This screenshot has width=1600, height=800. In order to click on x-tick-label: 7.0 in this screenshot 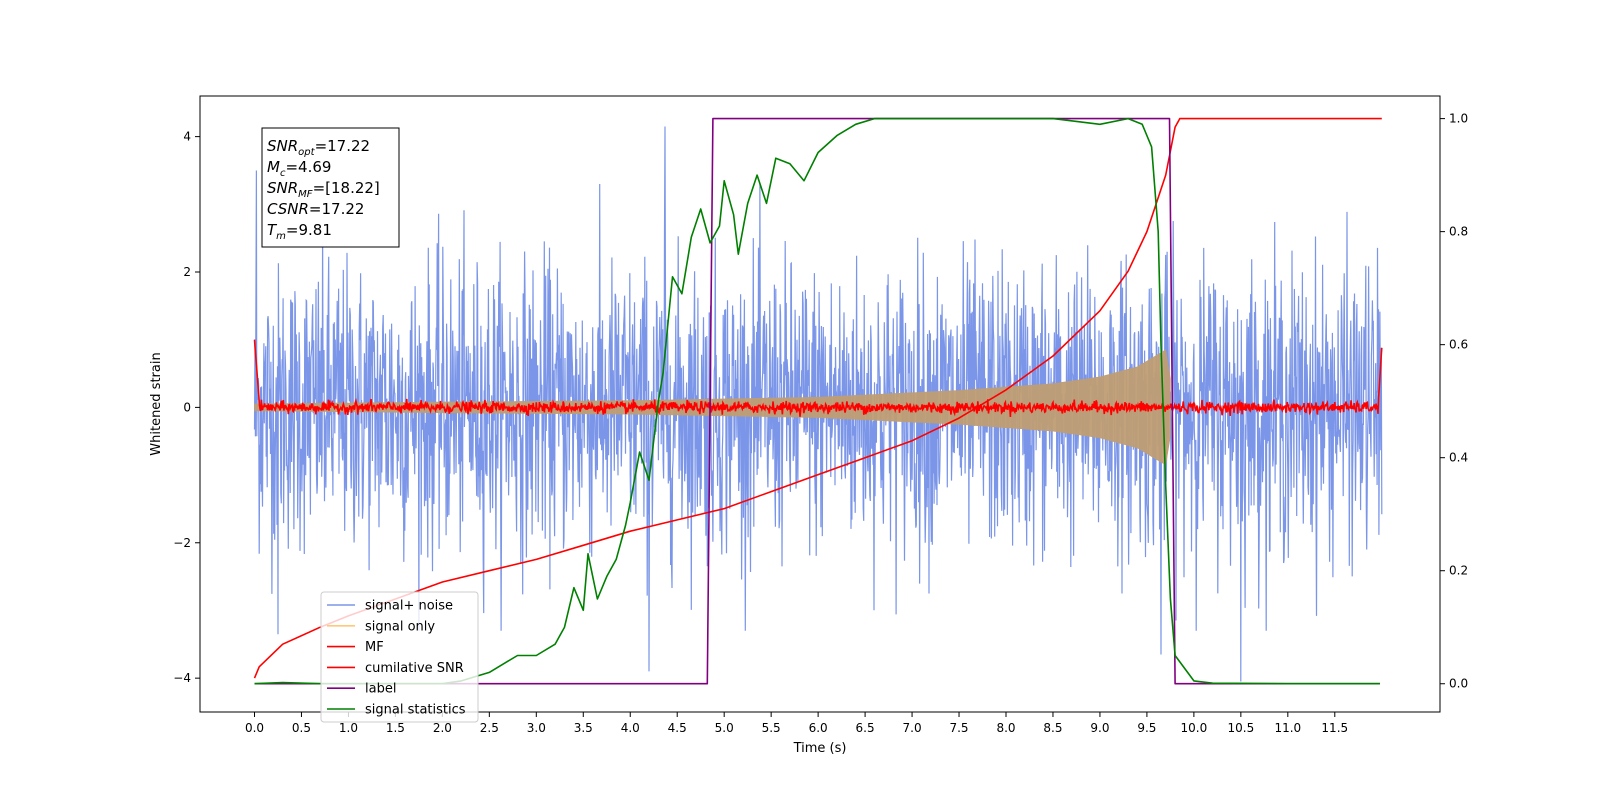, I will do `click(912, 728)`.